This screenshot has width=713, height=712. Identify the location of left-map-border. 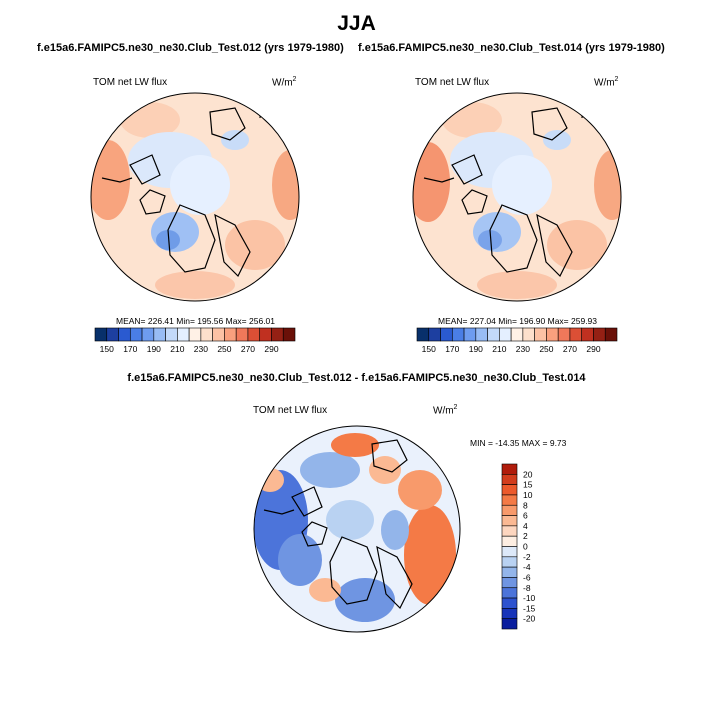
(195, 197).